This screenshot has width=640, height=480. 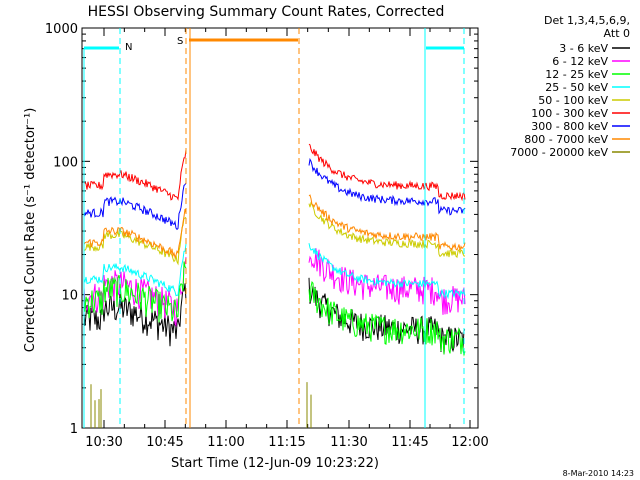 I want to click on legend-label: 7000 - 20000 keV, so click(x=559, y=152).